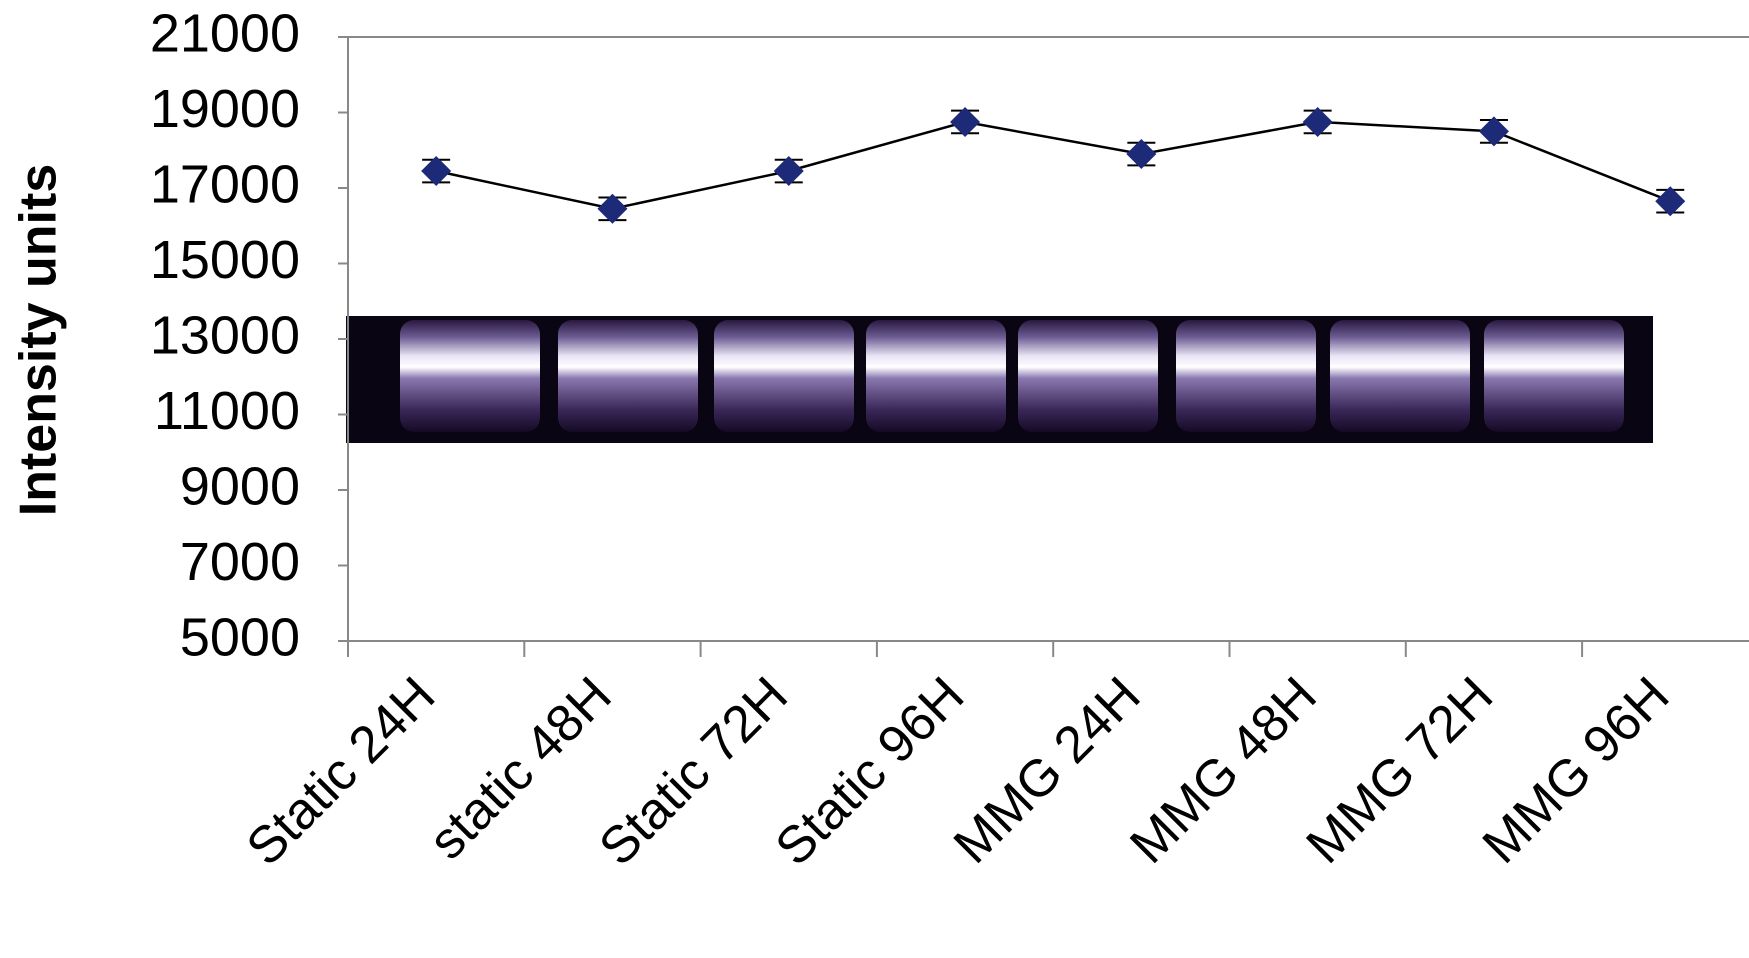  What do you see at coordinates (225, 33) in the screenshot?
I see `y-tick-label: 21000` at bounding box center [225, 33].